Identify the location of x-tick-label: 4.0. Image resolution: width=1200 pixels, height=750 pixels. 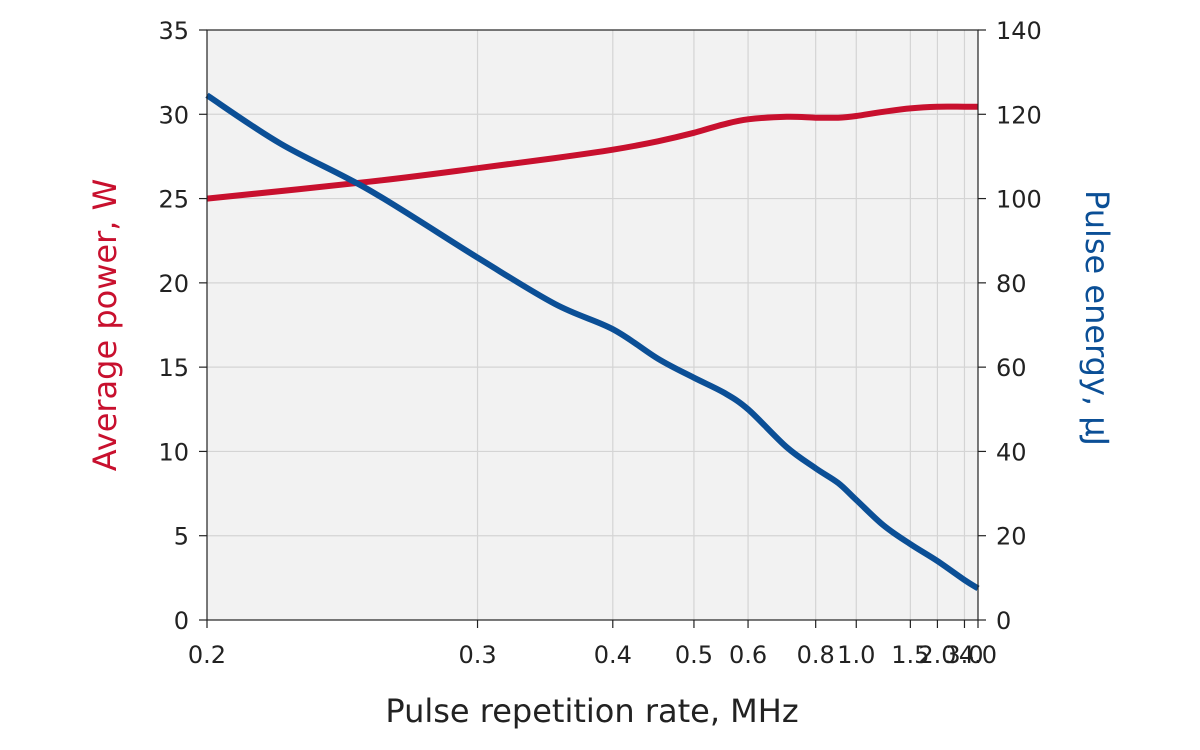
(978, 655).